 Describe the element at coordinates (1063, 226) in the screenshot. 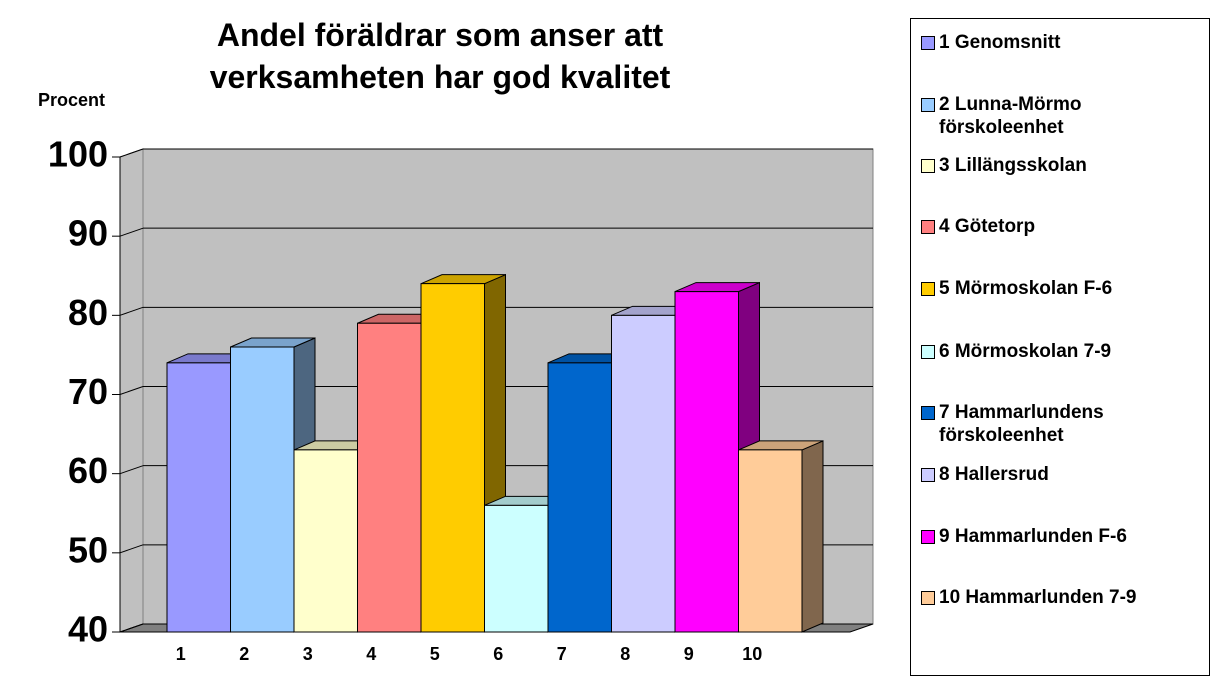

I see `legend-item: 4 Götetorp` at that location.